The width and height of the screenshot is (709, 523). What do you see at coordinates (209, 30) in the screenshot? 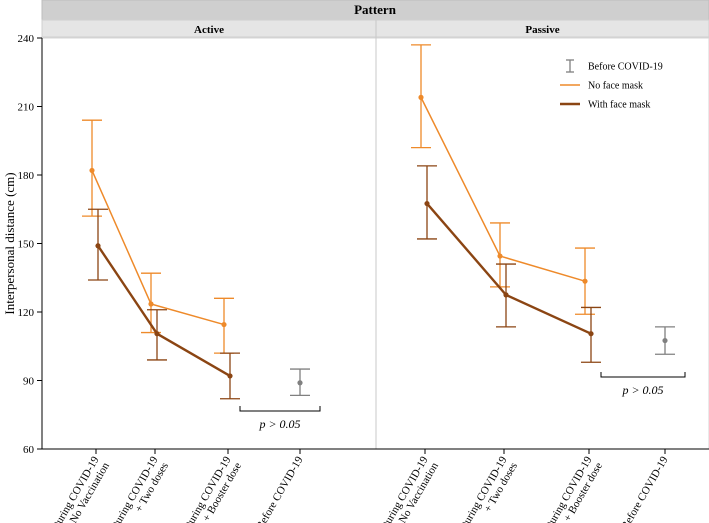
I see `facet-label: Active` at bounding box center [209, 30].